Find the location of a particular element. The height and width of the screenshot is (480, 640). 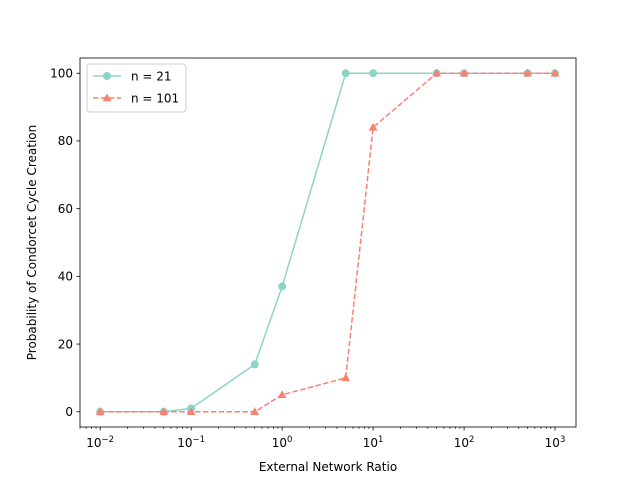

x-axis-label: External Network Ratio is located at coordinates (328, 467).